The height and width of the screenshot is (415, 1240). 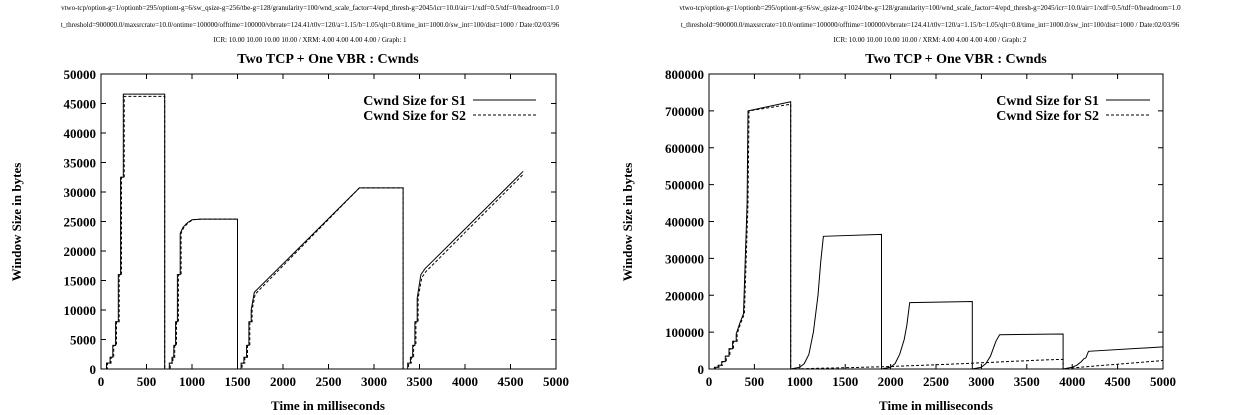 I want to click on y-tick-label: 25000, so click(x=80, y=222).